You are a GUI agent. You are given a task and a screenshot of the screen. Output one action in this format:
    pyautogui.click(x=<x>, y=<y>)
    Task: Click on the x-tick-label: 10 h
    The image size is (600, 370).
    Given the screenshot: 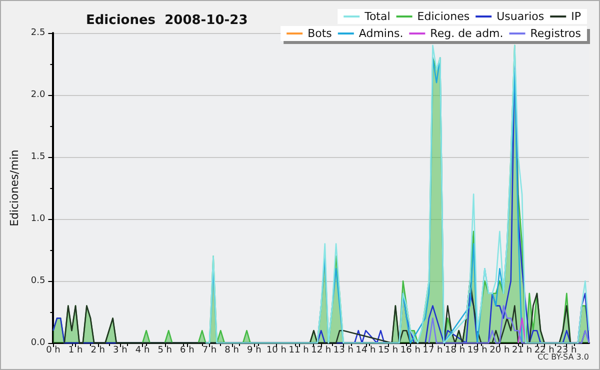 What is the action you would take?
    pyautogui.click(x=276, y=351)
    